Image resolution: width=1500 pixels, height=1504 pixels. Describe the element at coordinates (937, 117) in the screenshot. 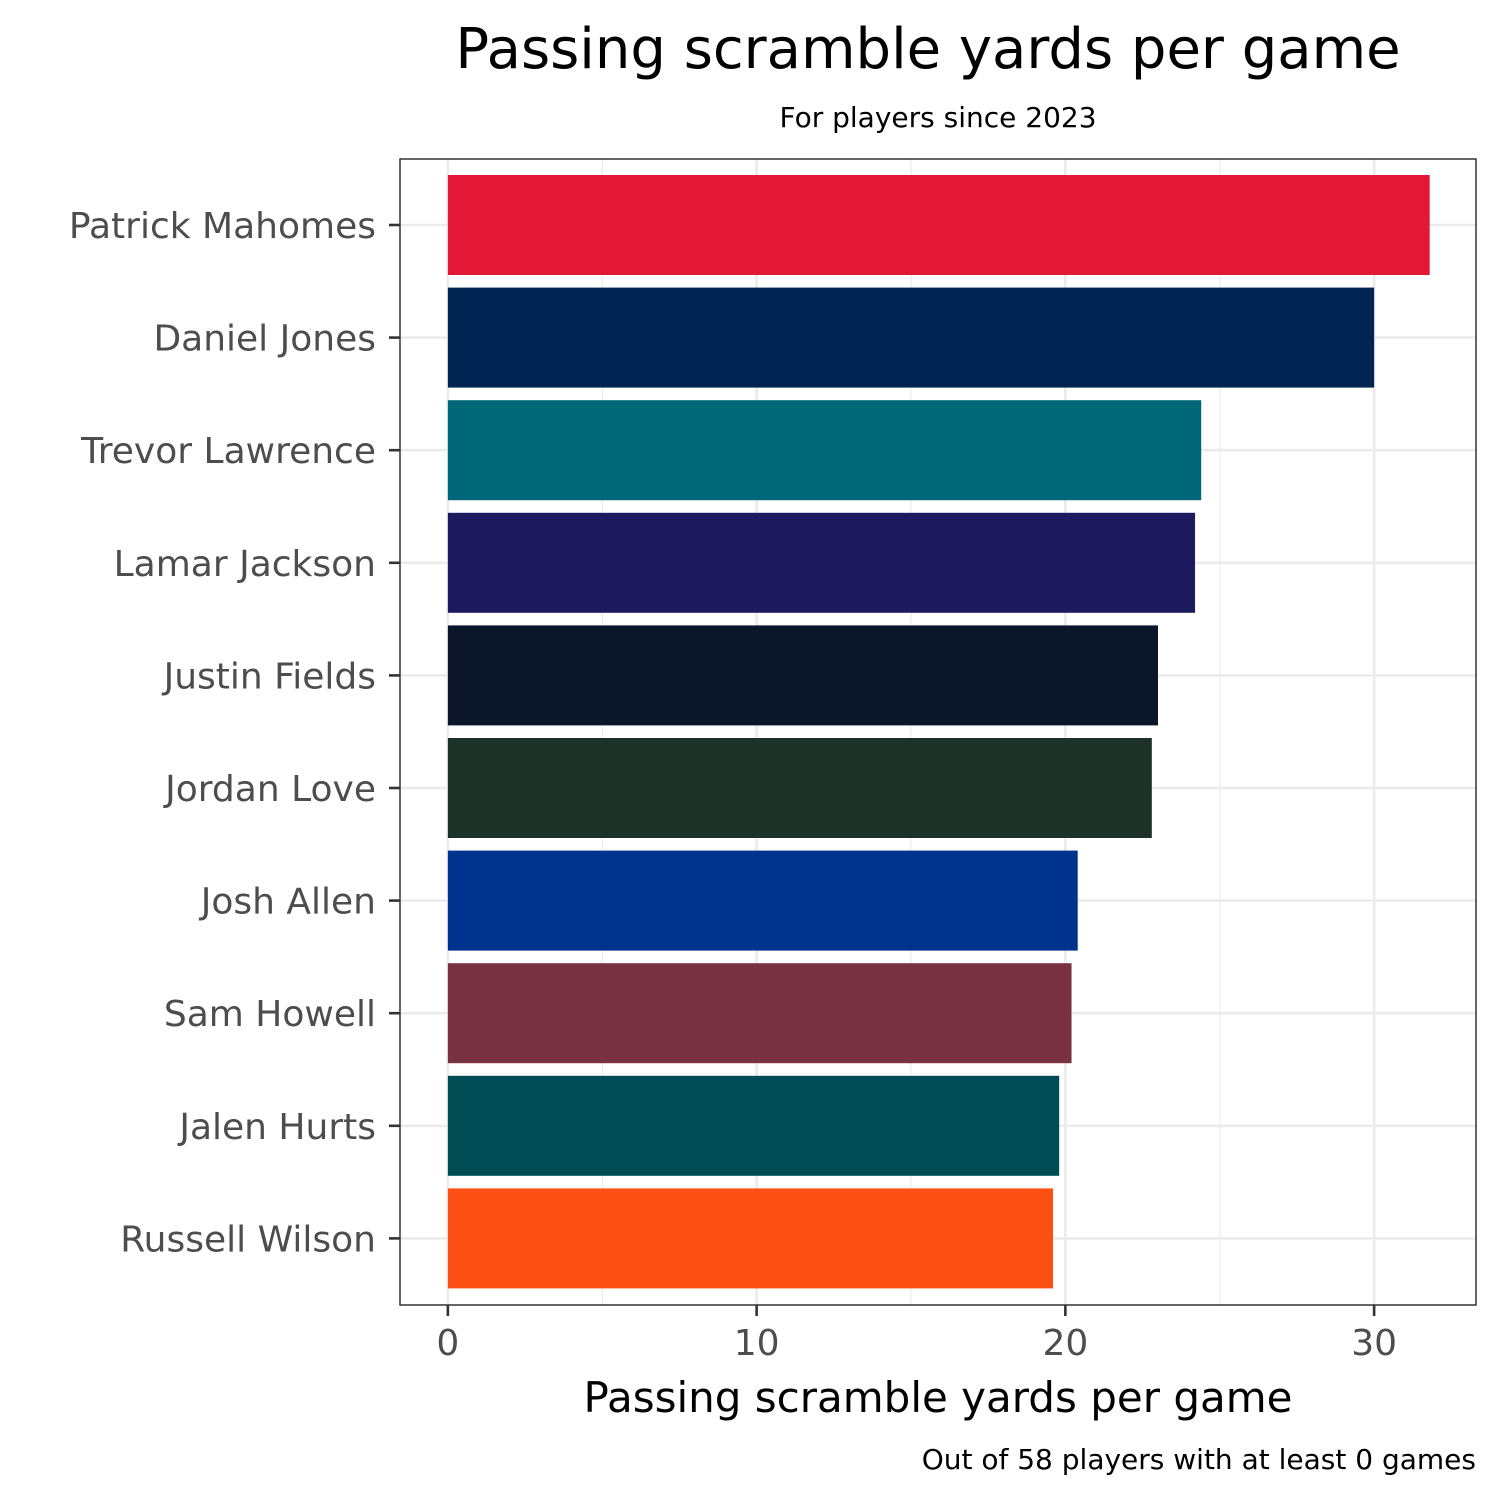

I see `chart-subtitle: For players since 2023` at that location.